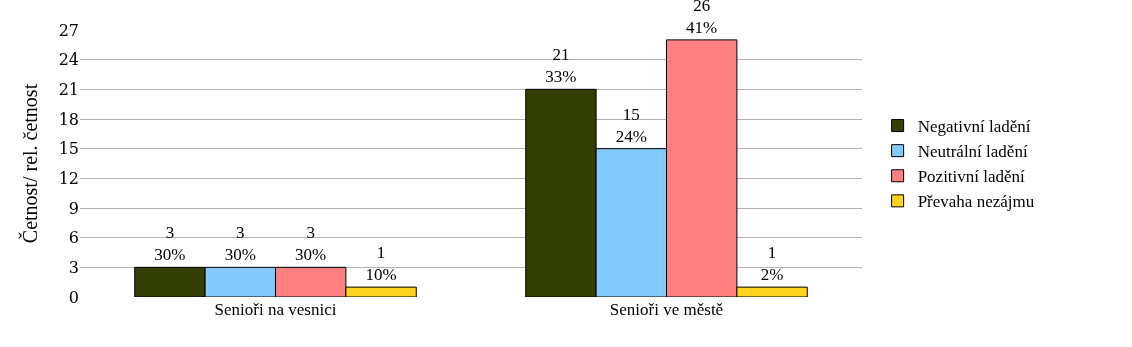  I want to click on y-tick-label: 9, so click(73, 208).